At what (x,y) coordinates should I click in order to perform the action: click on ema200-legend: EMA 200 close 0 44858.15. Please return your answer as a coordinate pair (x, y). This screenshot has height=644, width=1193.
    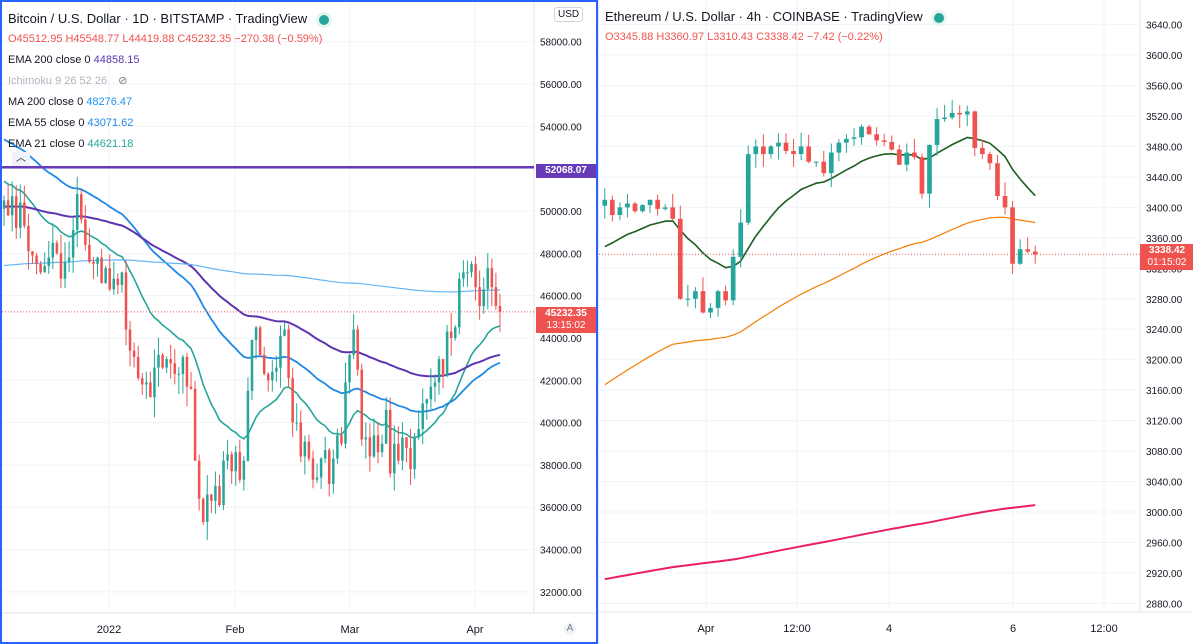
    Looking at the image, I should click on (74, 60).